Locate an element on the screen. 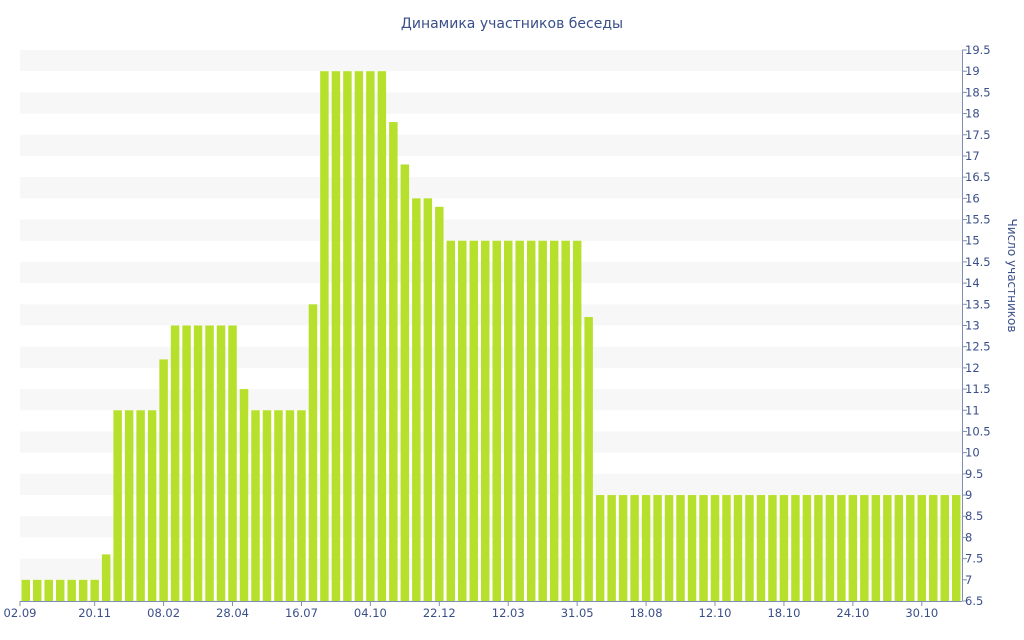 This screenshot has width=1024, height=640. y-tick-label: 6.5 is located at coordinates (974, 601).